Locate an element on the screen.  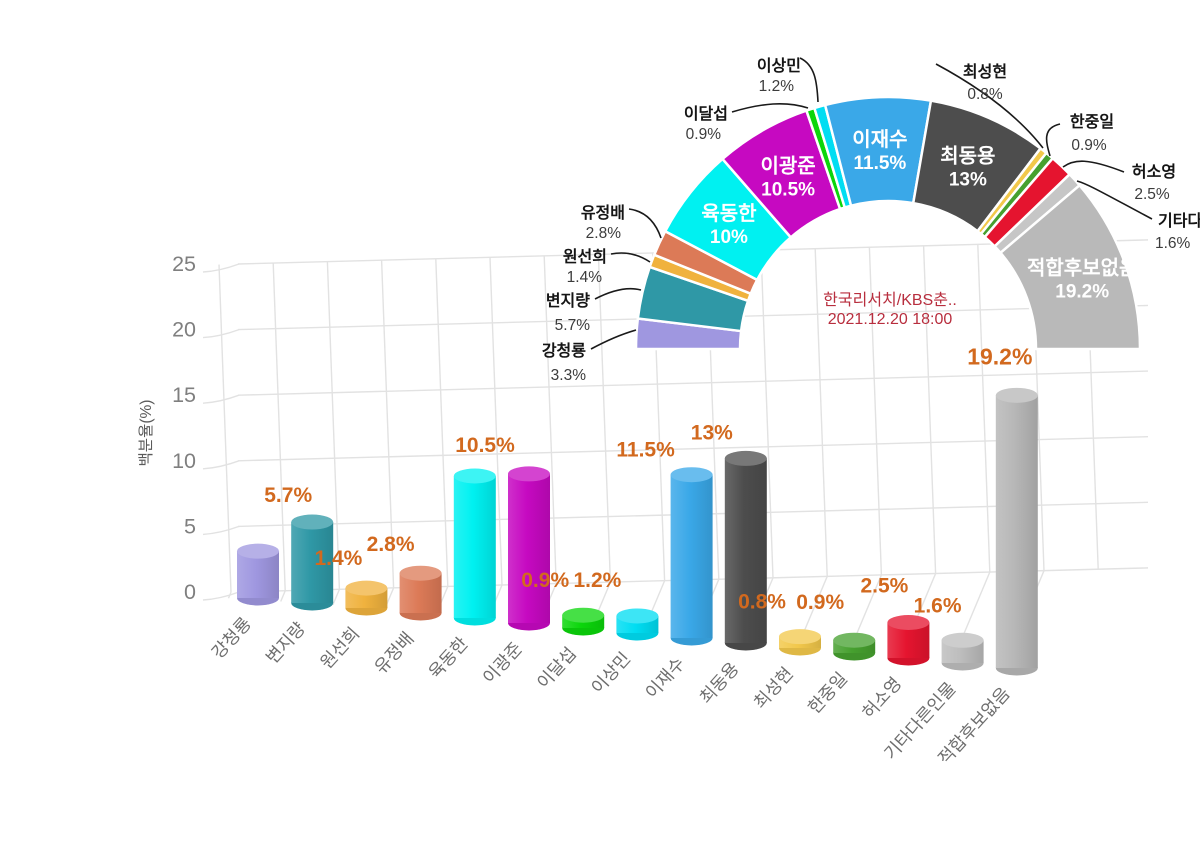
bar-cylinder-강청룡 is located at coordinates (258, 574).